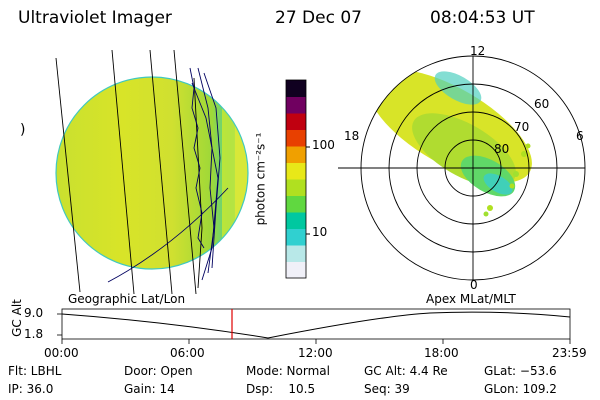 This screenshot has width=600, height=400. I want to click on mlt-label-18: 18, so click(352, 136).